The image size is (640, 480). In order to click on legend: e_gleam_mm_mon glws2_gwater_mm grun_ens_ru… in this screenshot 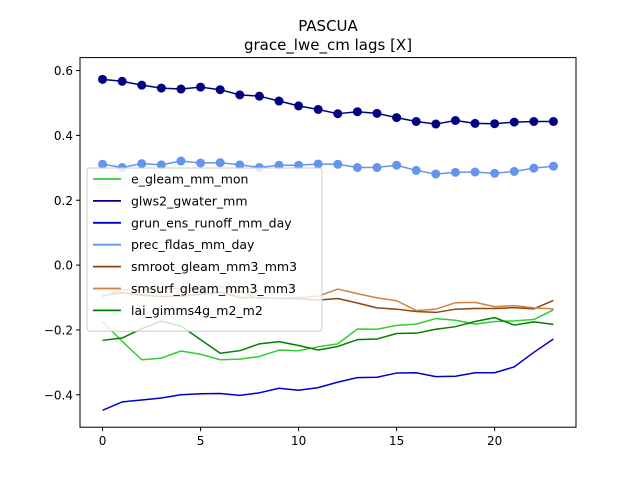, I will do `click(204, 249)`.